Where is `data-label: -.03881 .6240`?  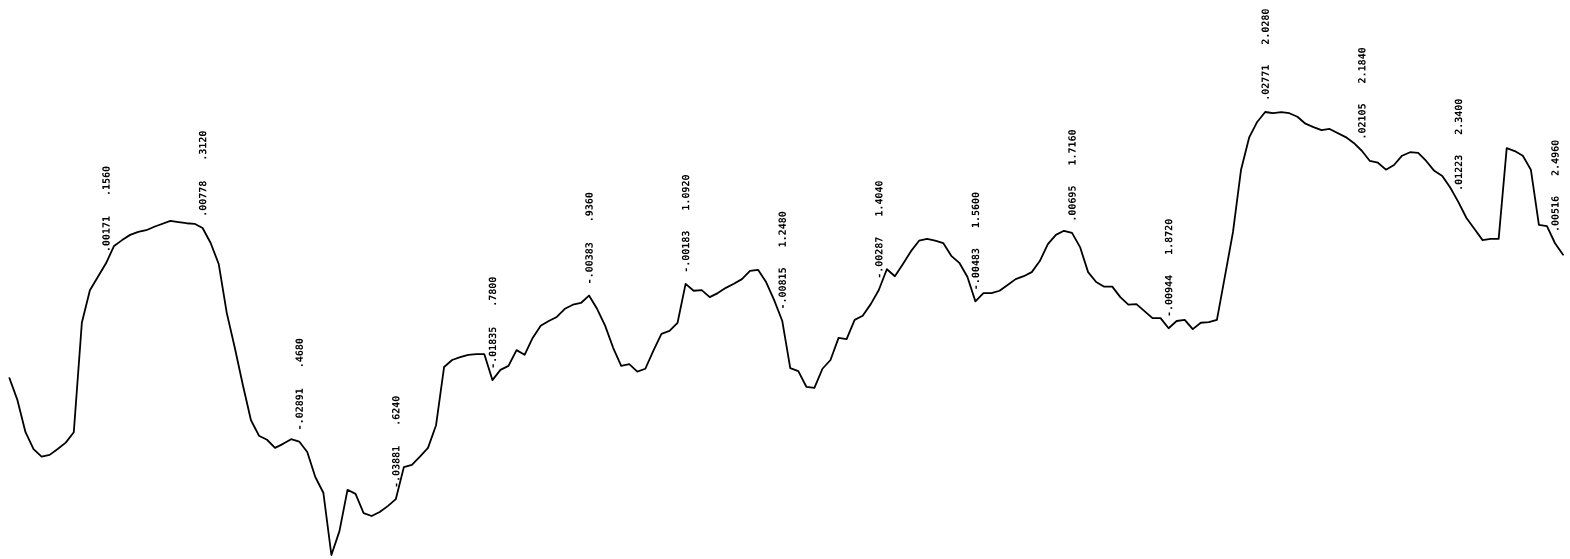
data-label: -.03881 .6240 is located at coordinates (396, 441).